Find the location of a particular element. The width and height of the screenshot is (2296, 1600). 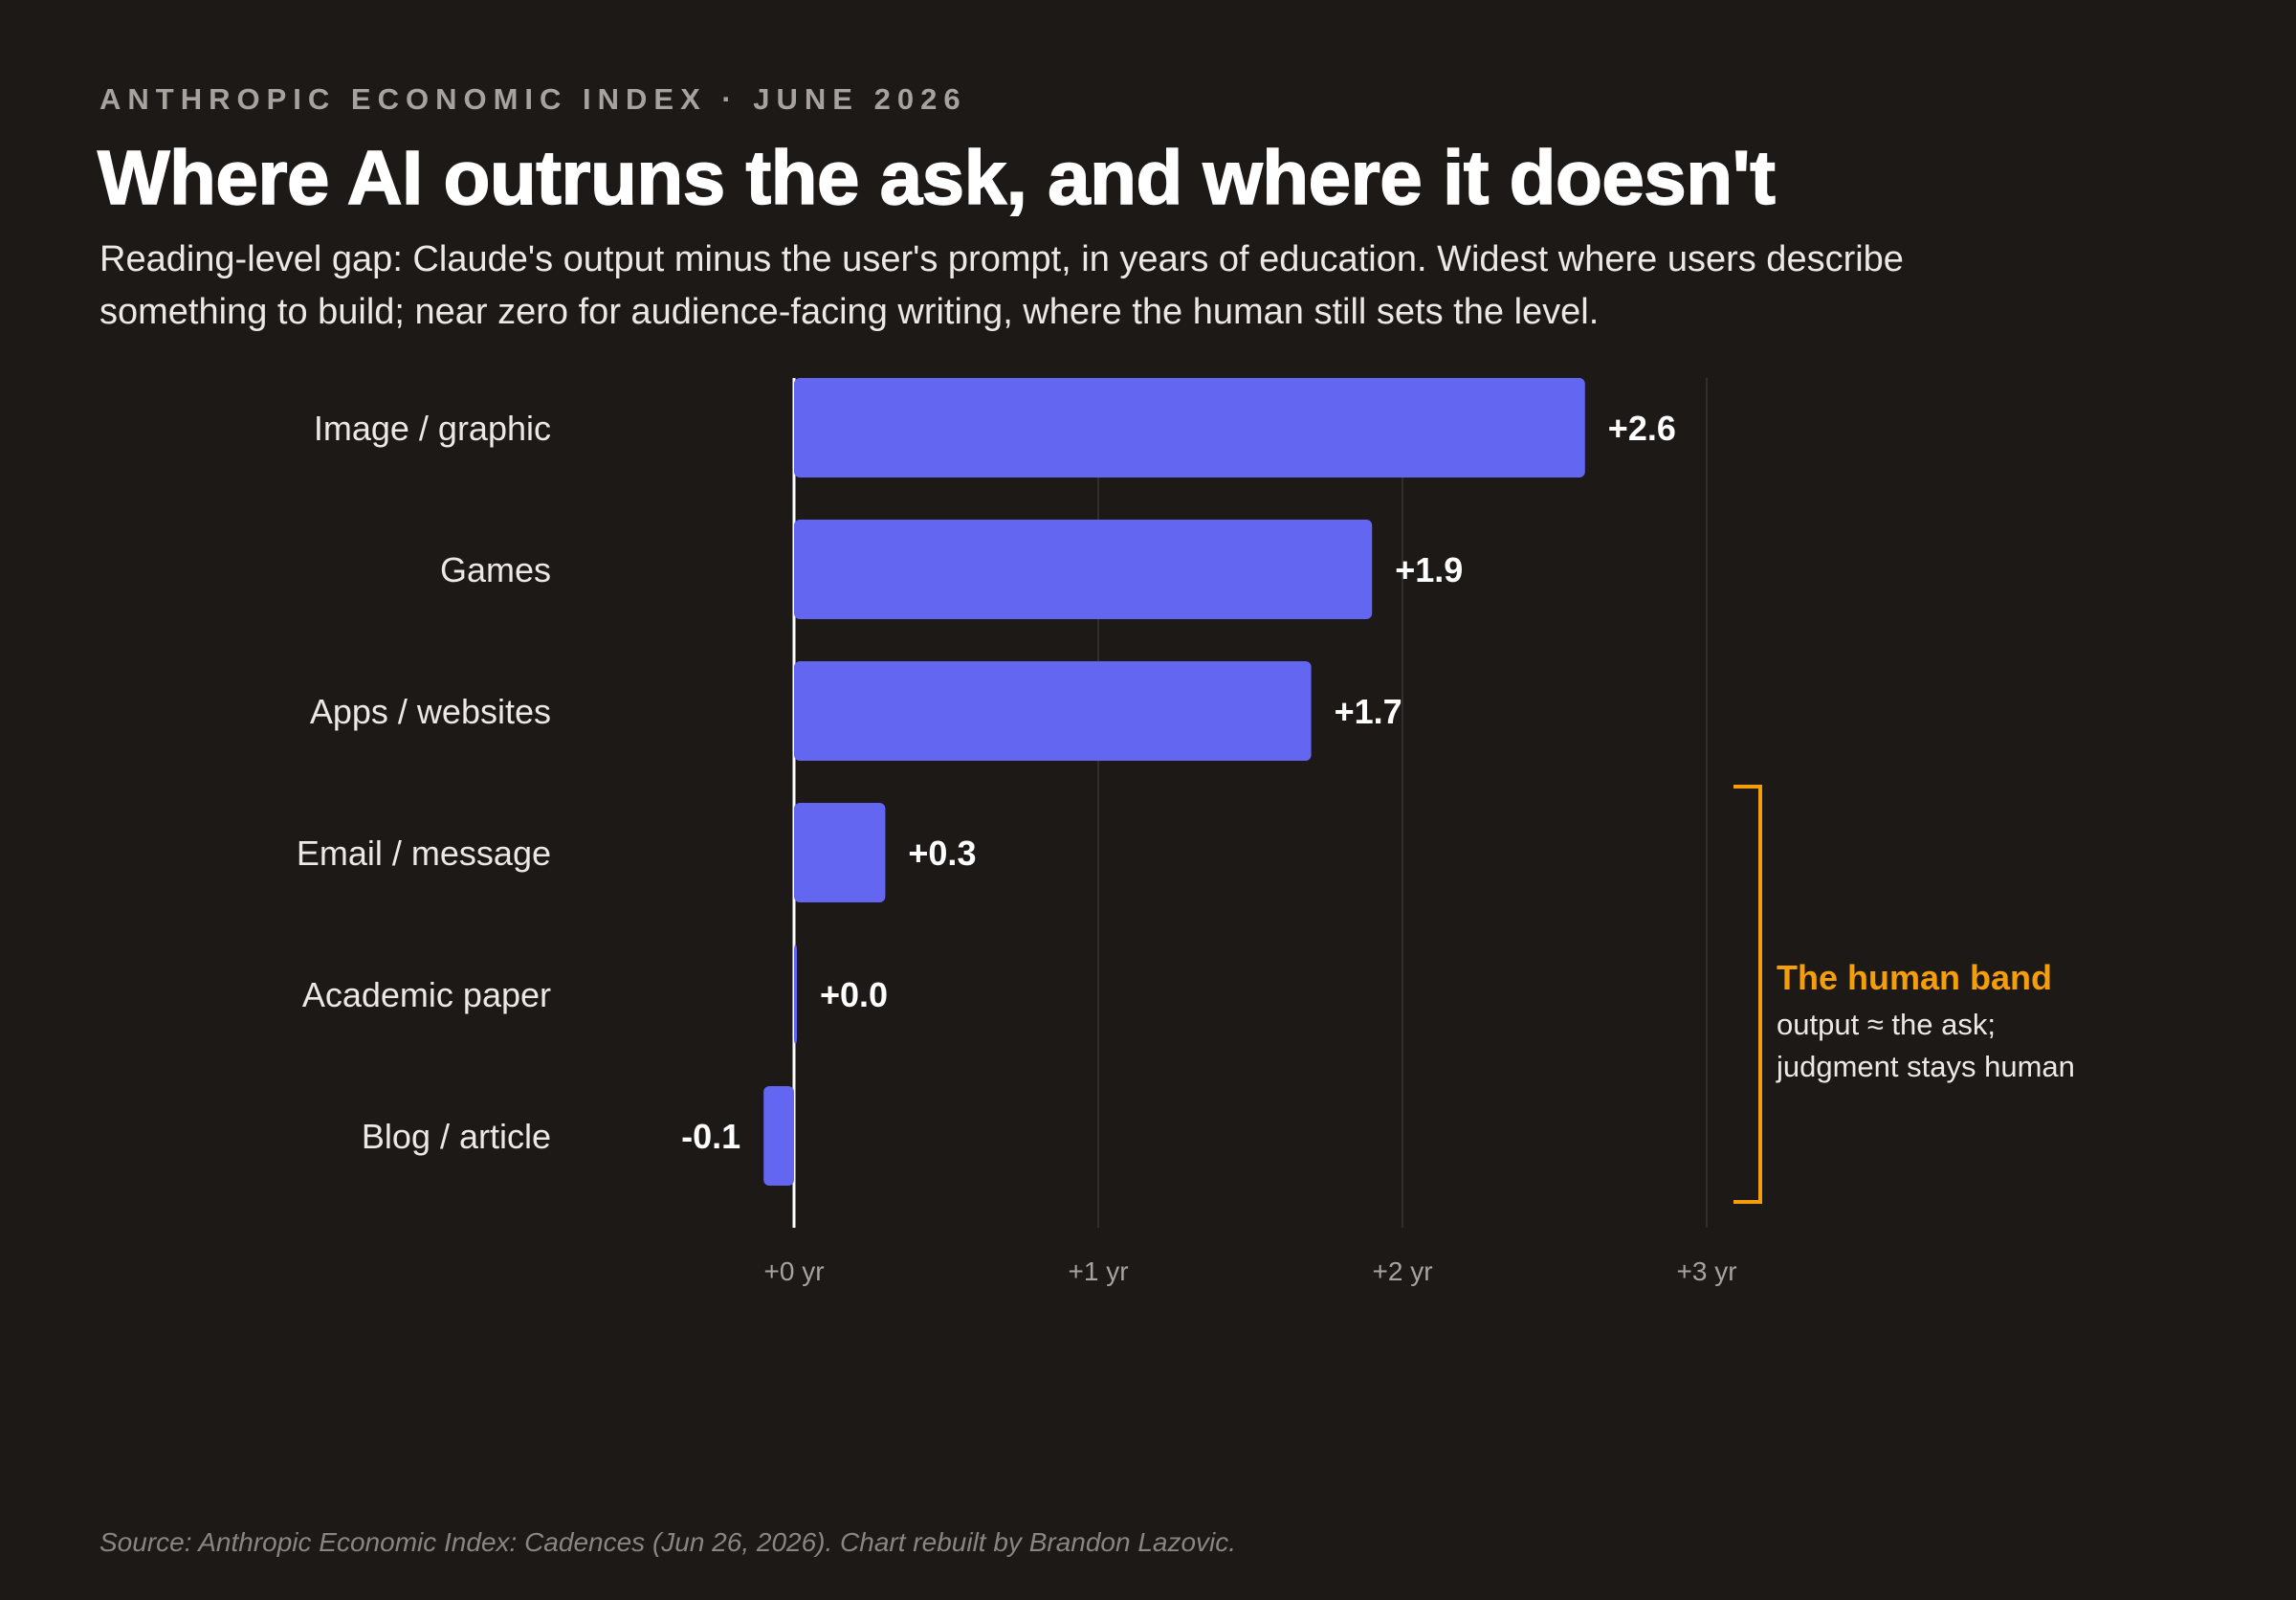

x-tick-label: +1 yr is located at coordinates (1098, 1271).